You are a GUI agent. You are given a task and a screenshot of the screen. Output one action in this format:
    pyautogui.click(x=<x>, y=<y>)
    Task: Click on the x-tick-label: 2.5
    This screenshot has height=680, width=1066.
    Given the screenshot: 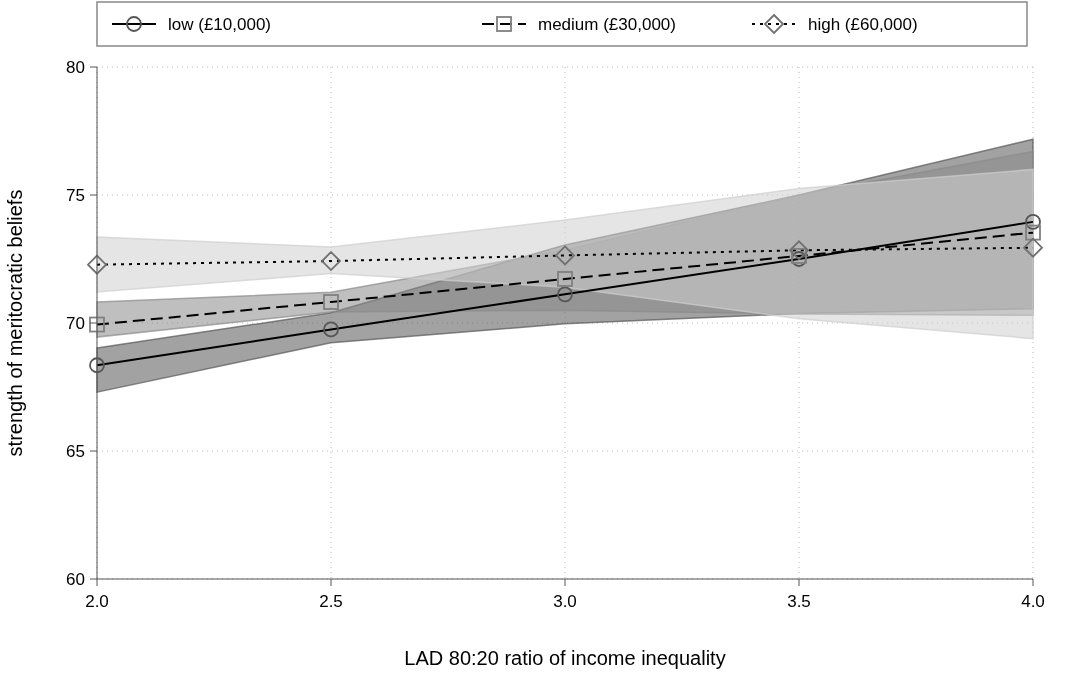 What is the action you would take?
    pyautogui.click(x=331, y=601)
    